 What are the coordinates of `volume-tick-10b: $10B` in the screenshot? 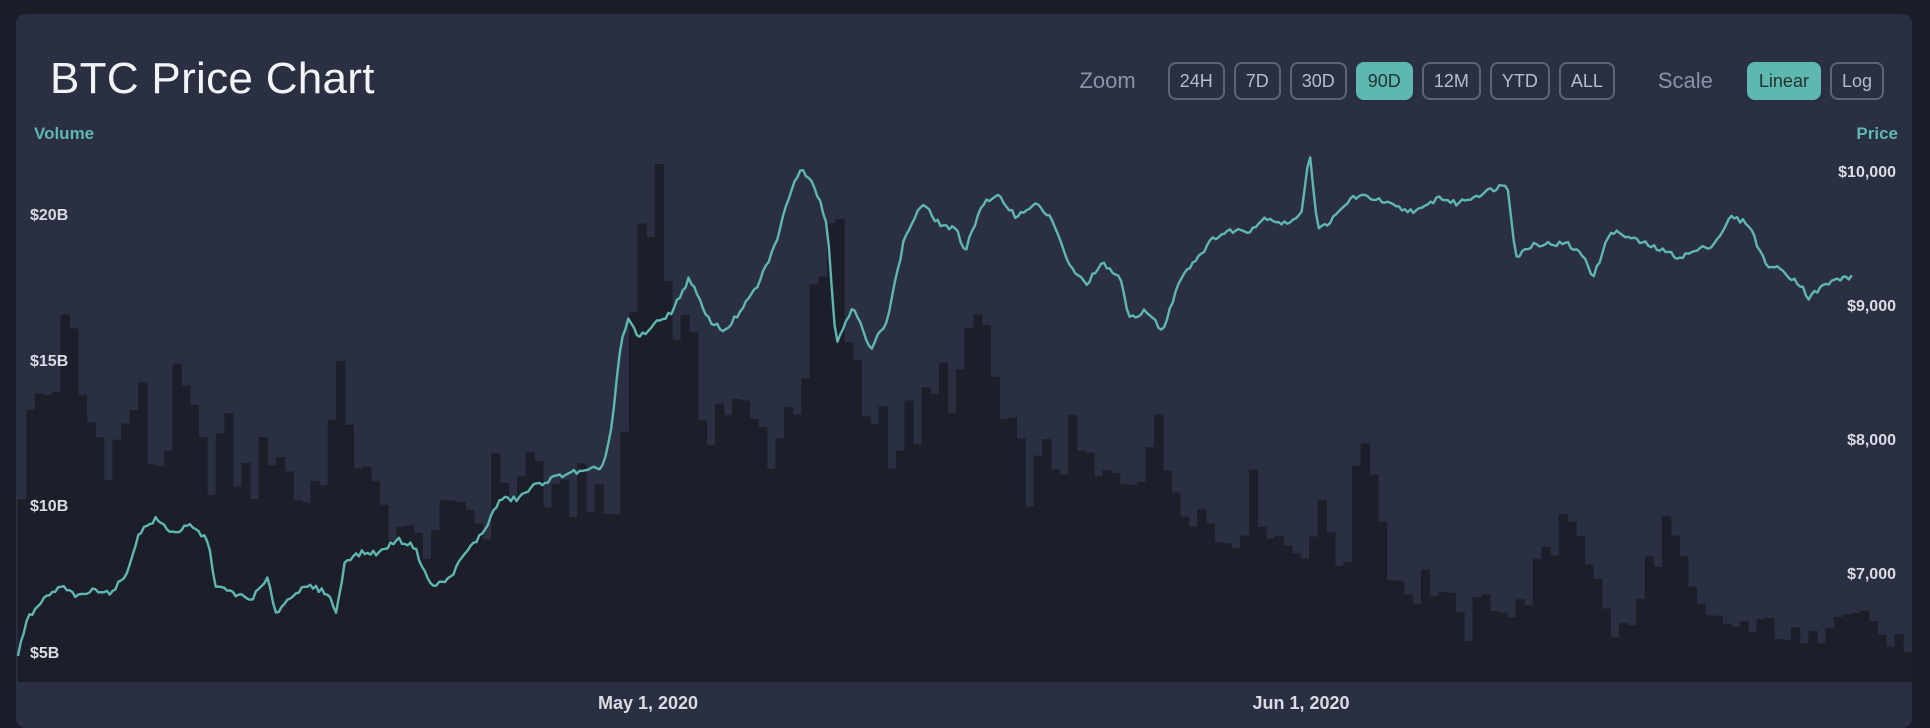 It's located at (49, 506).